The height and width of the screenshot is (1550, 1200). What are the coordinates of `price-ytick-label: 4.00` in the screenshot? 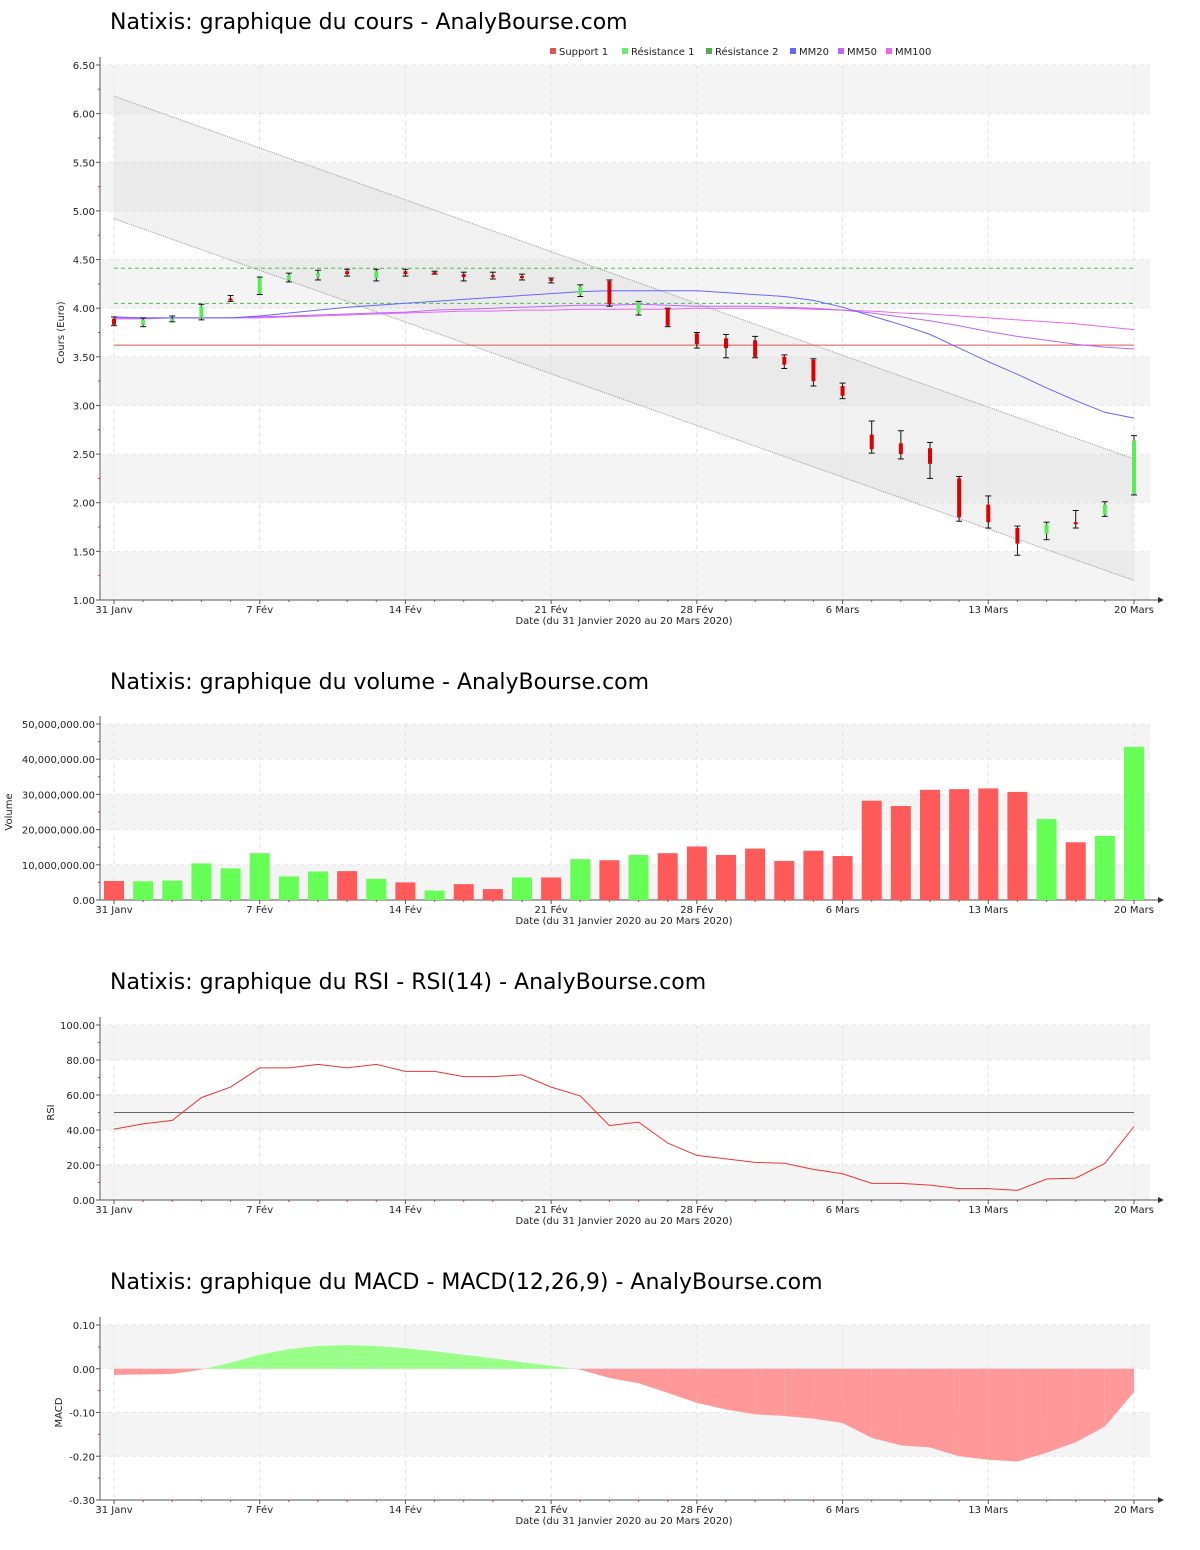 It's located at (84, 309).